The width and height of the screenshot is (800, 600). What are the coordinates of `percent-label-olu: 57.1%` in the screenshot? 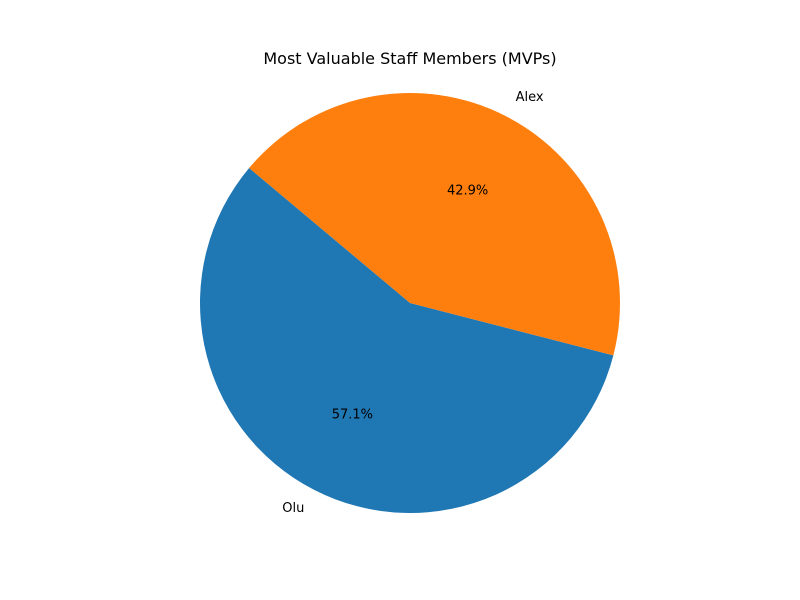 It's located at (352, 415).